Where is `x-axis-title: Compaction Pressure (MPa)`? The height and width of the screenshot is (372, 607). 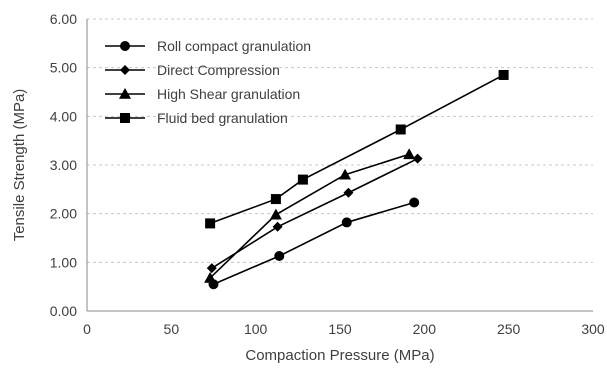 x-axis-title: Compaction Pressure (MPa) is located at coordinates (339, 355).